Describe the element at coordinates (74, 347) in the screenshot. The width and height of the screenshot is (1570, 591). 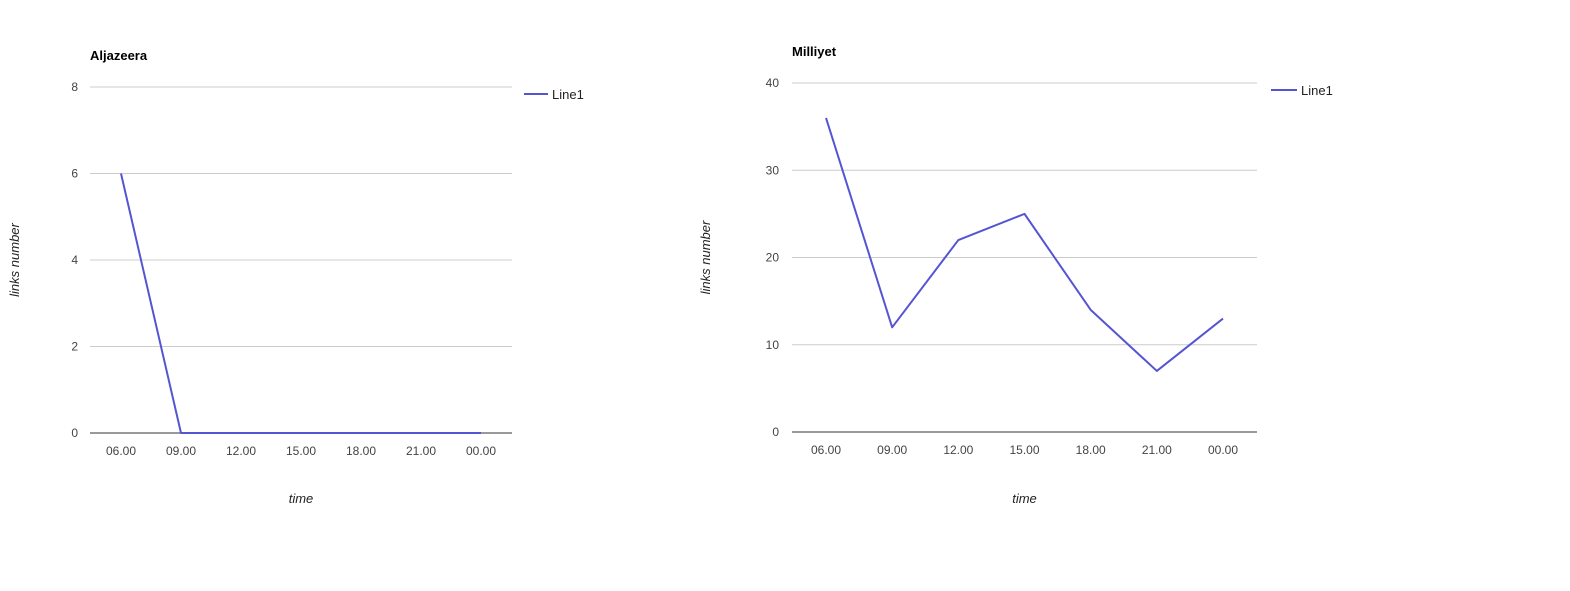
I see `y-tick-label: 2` at that location.